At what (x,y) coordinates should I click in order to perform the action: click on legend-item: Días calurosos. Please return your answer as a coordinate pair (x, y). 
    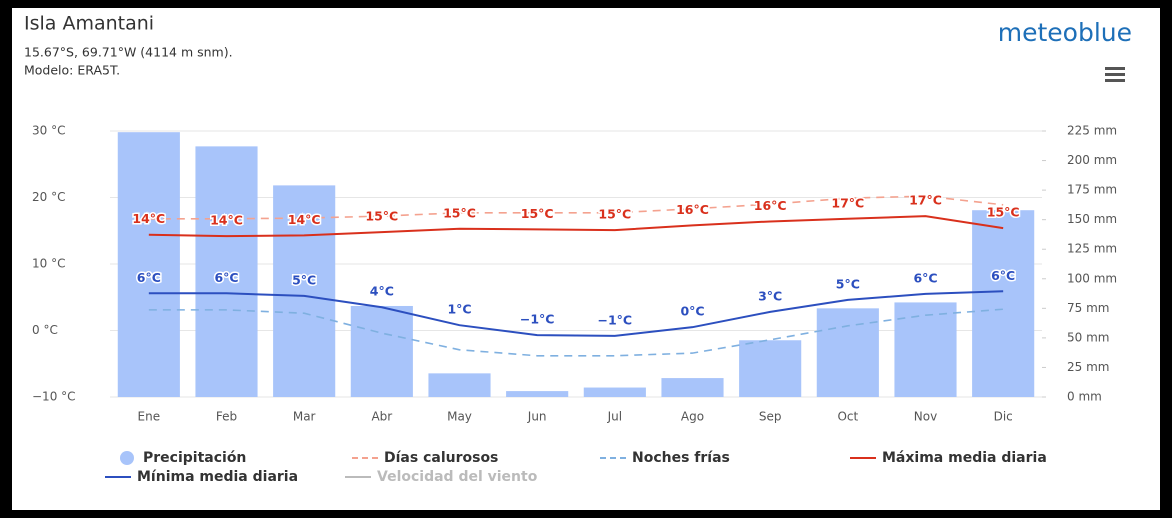
    Looking at the image, I should click on (425, 458).